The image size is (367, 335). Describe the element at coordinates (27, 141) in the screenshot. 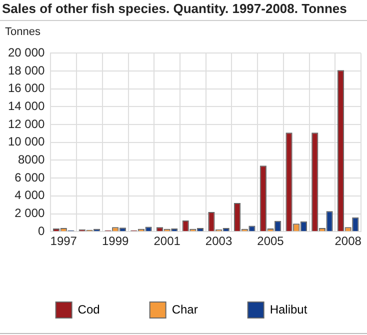

I see `y-tick-label: 10 000` at that location.